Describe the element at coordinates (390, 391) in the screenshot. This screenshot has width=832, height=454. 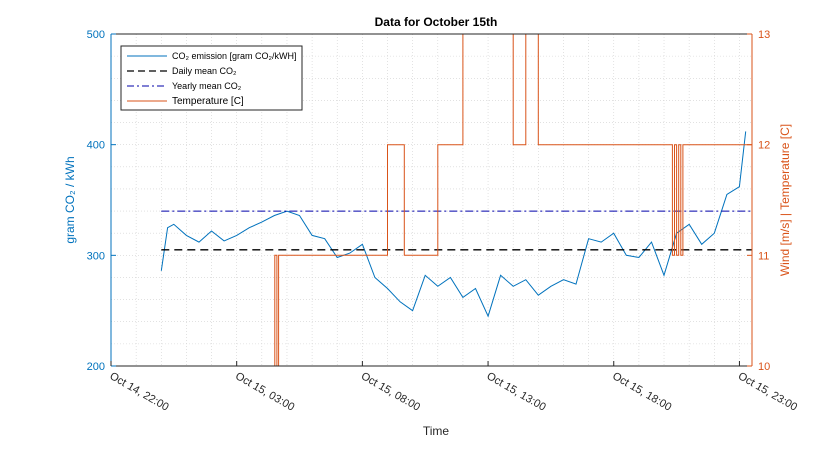
I see `x-tick-label: Oct 15, 08:00` at that location.